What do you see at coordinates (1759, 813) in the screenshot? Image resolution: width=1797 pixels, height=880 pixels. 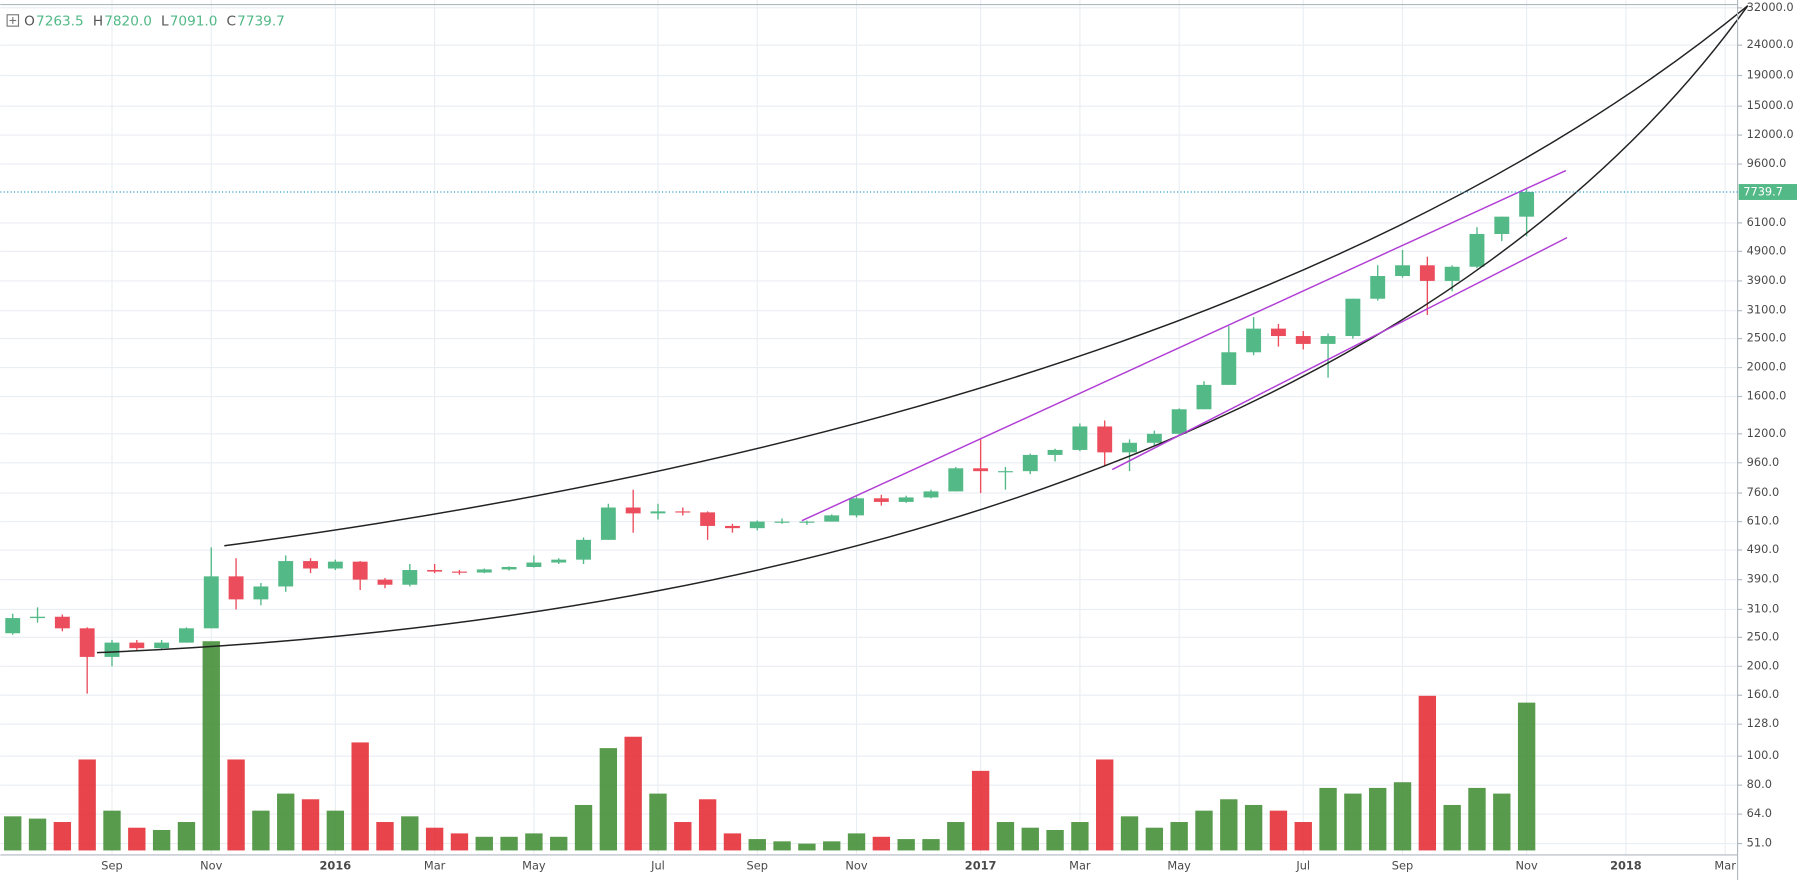 I see `y-tick-label: 64.0` at bounding box center [1759, 813].